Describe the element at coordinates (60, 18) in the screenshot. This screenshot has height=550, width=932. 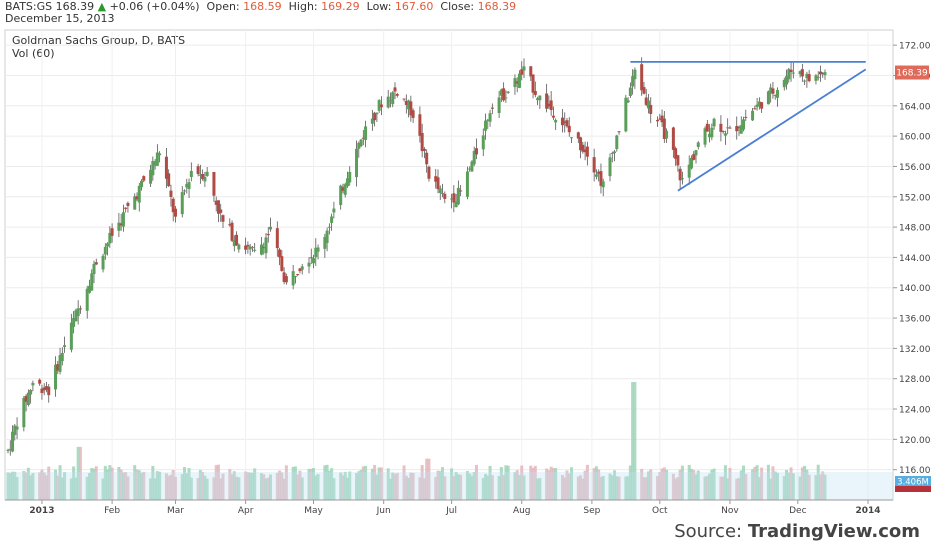
I see `date-label: December 15, 2013` at that location.